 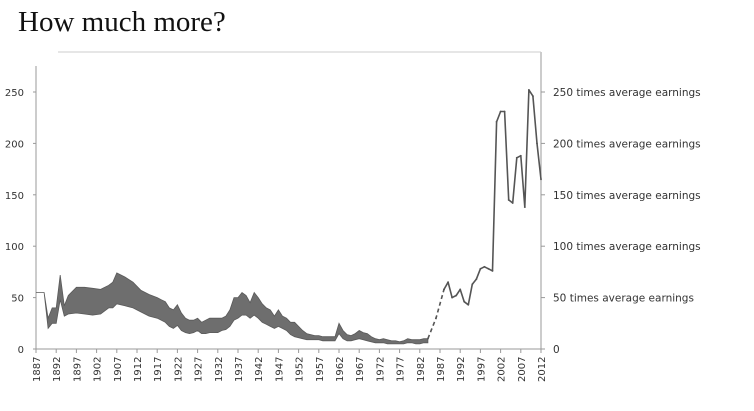 I want to click on x-tick-label-1947: 1947, so click(x=279, y=369).